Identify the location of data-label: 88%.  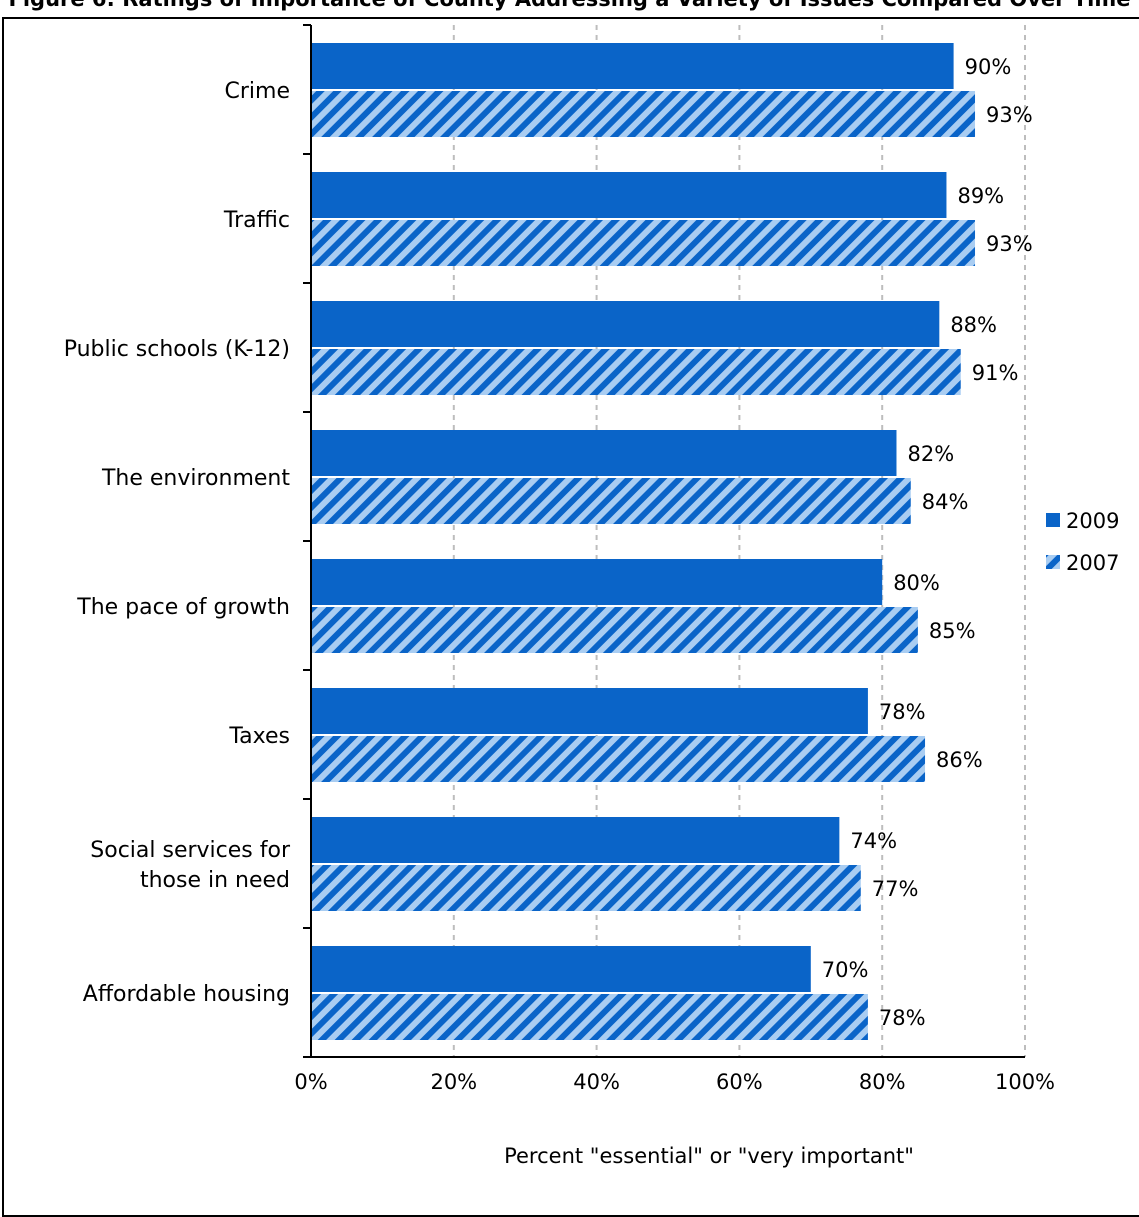
(973, 325).